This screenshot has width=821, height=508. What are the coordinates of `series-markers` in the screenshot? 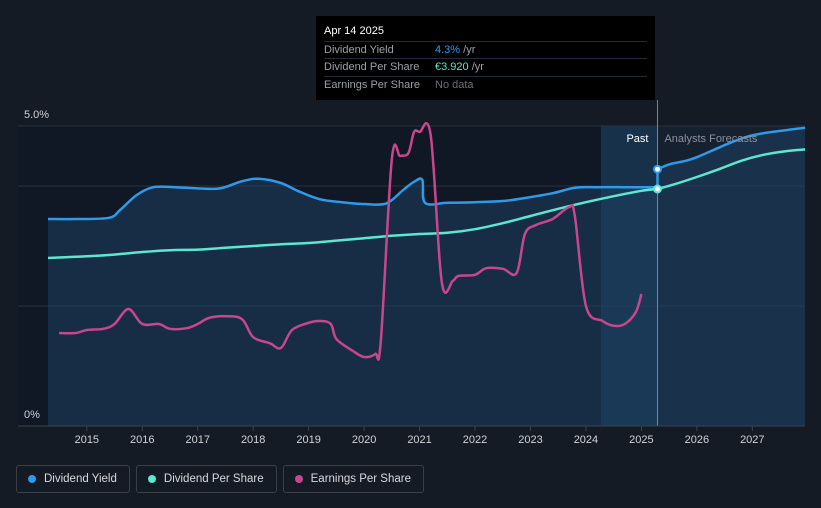 It's located at (657, 179).